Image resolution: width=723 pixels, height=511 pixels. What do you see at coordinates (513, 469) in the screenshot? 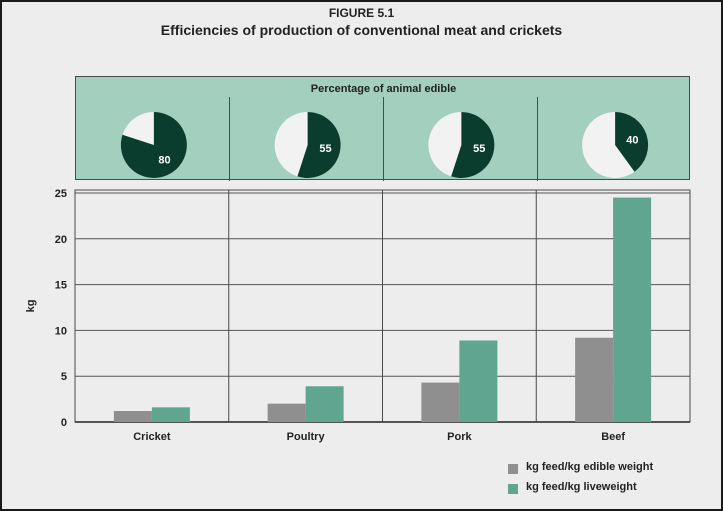
I see `legend-swatch-edible` at bounding box center [513, 469].